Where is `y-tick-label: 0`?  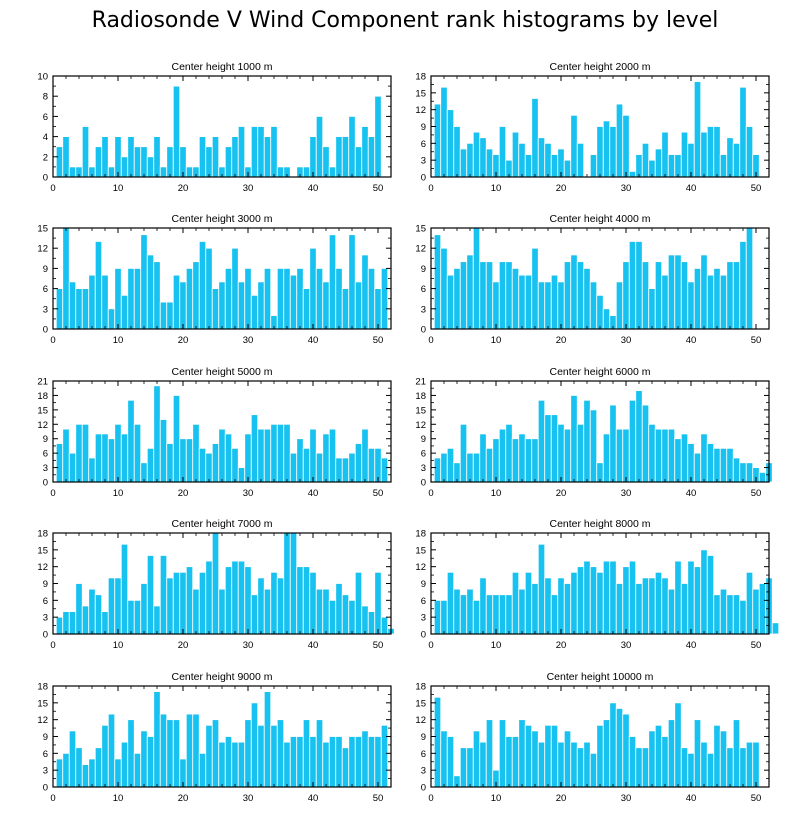
y-tick-label: 0 is located at coordinates (45, 788).